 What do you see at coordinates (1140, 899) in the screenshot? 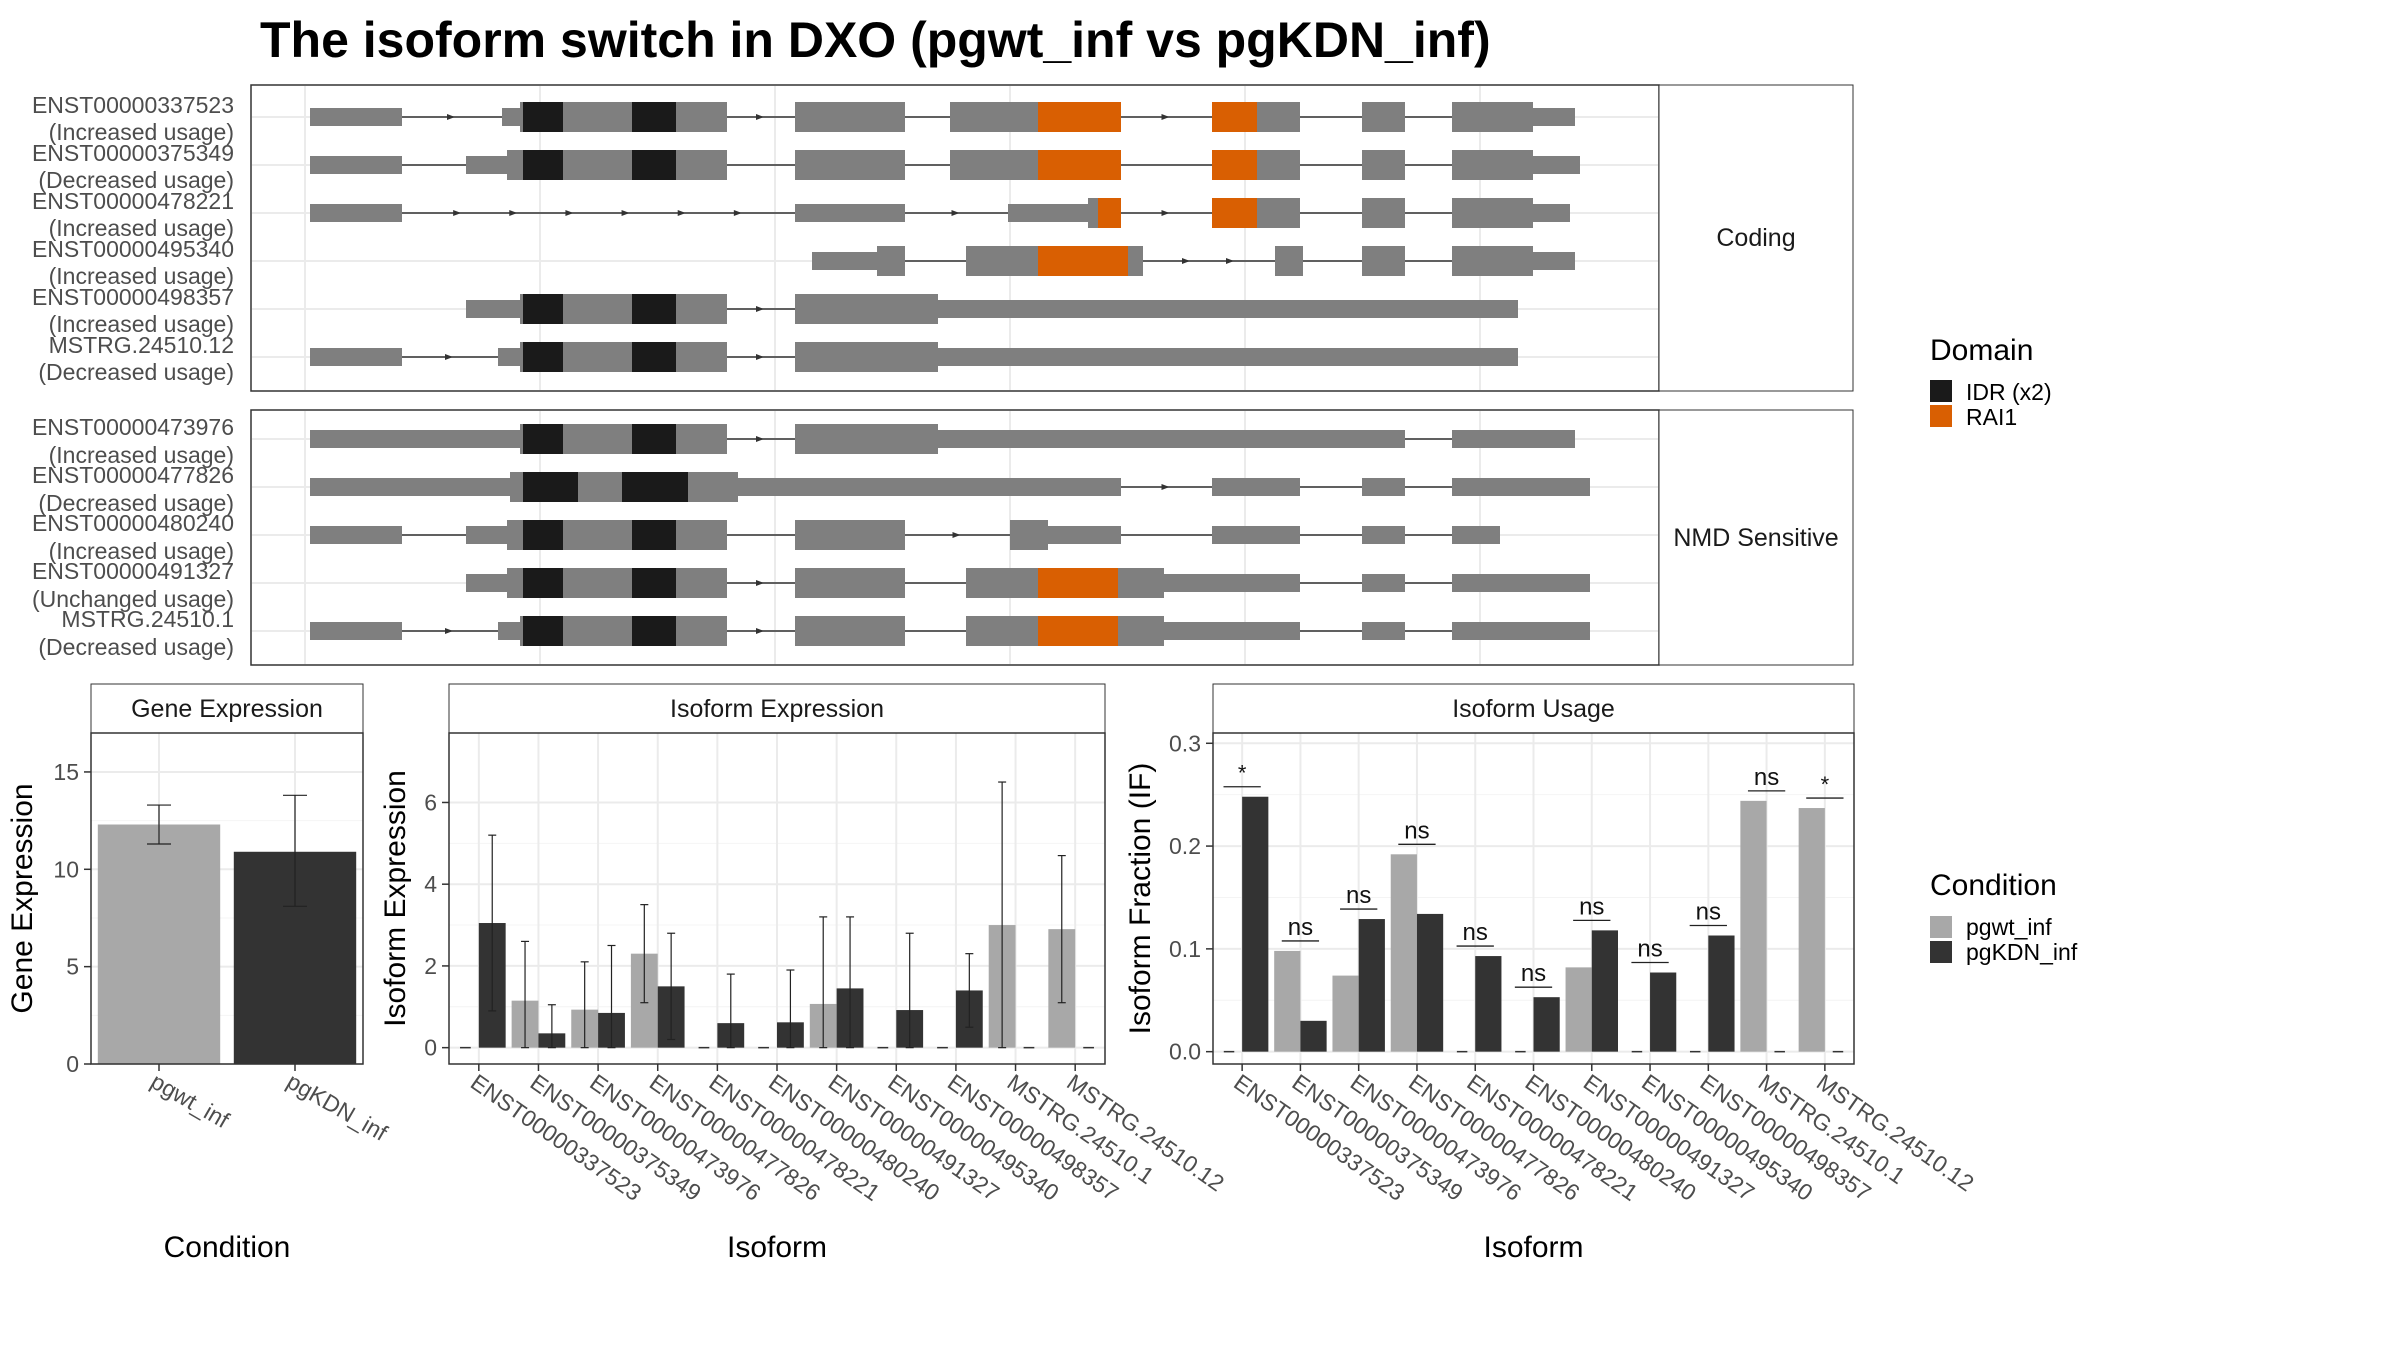
I see `y-axis-title: Isoform Fraction (IF)` at bounding box center [1140, 899].